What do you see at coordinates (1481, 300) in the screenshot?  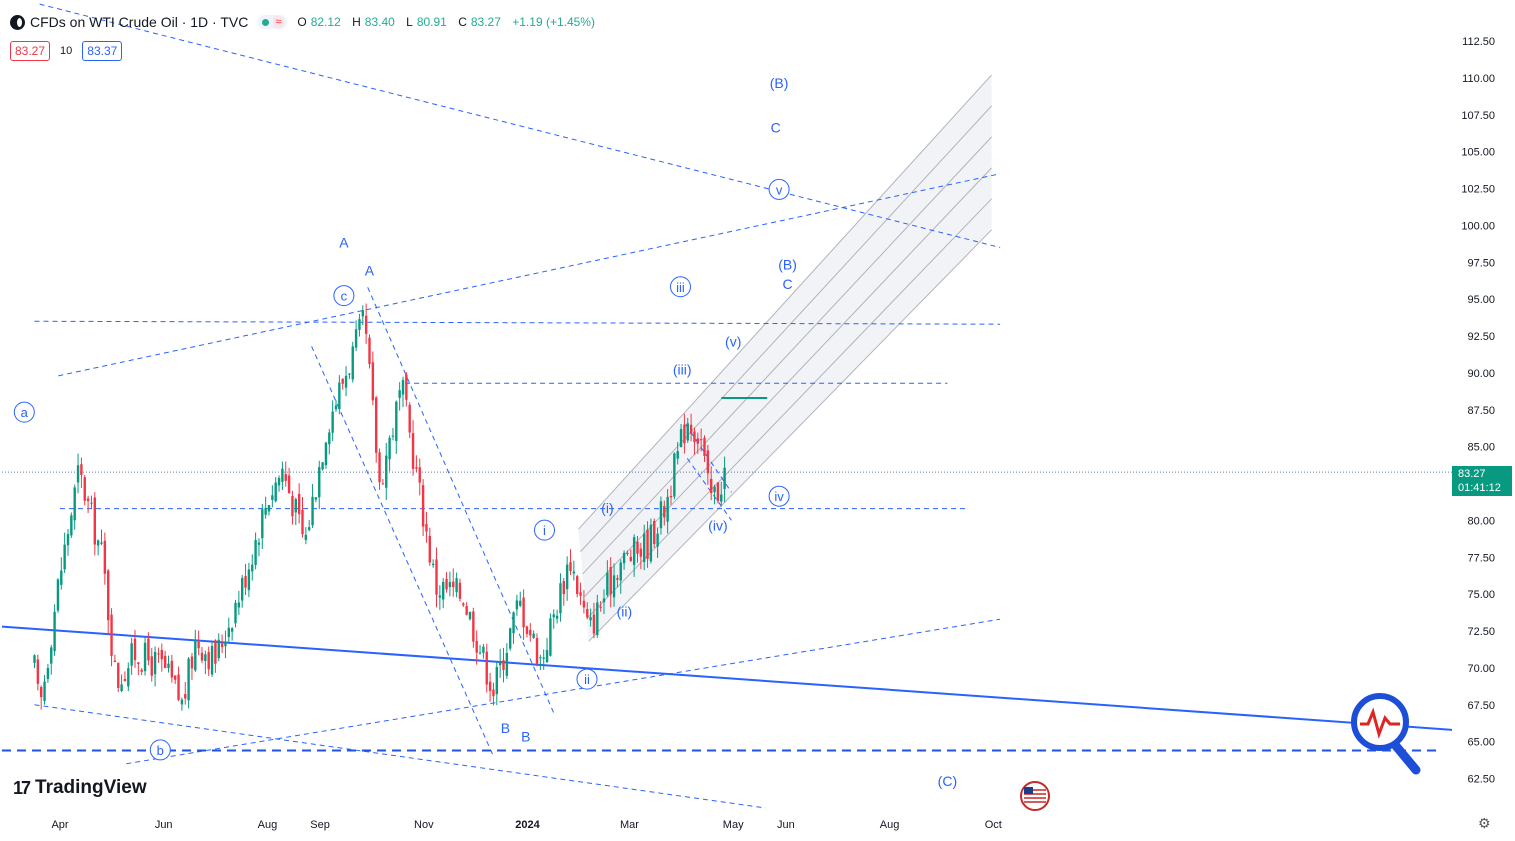 I see `y-tick-label: 95.00` at bounding box center [1481, 300].